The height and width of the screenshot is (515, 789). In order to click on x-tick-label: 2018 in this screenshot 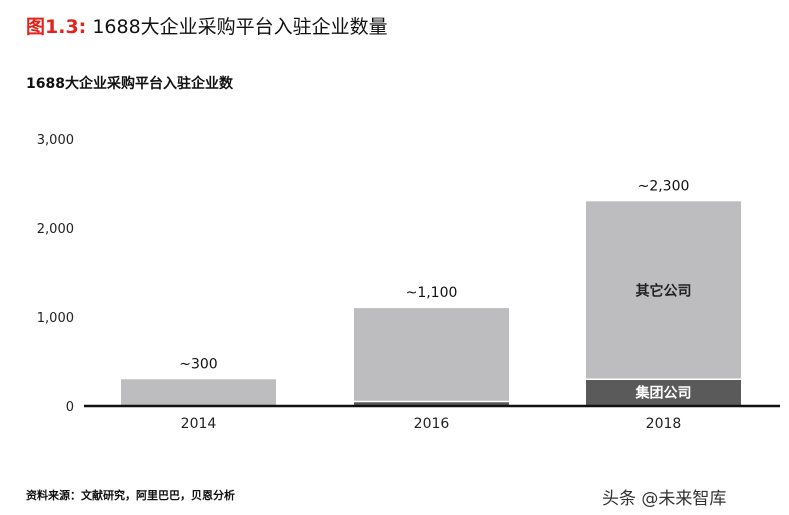, I will do `click(664, 424)`.